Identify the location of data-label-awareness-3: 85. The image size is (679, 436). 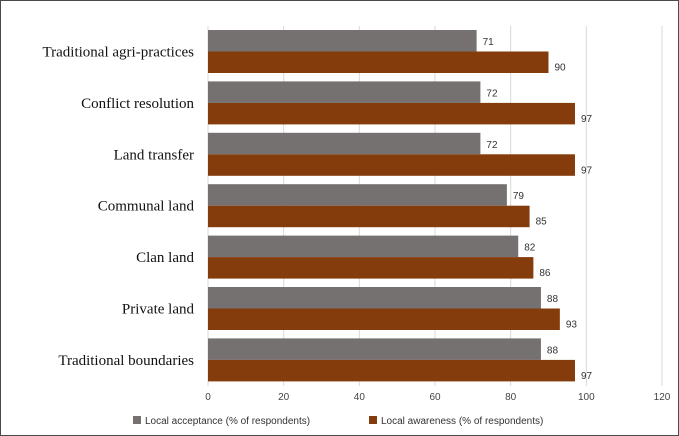
(542, 222).